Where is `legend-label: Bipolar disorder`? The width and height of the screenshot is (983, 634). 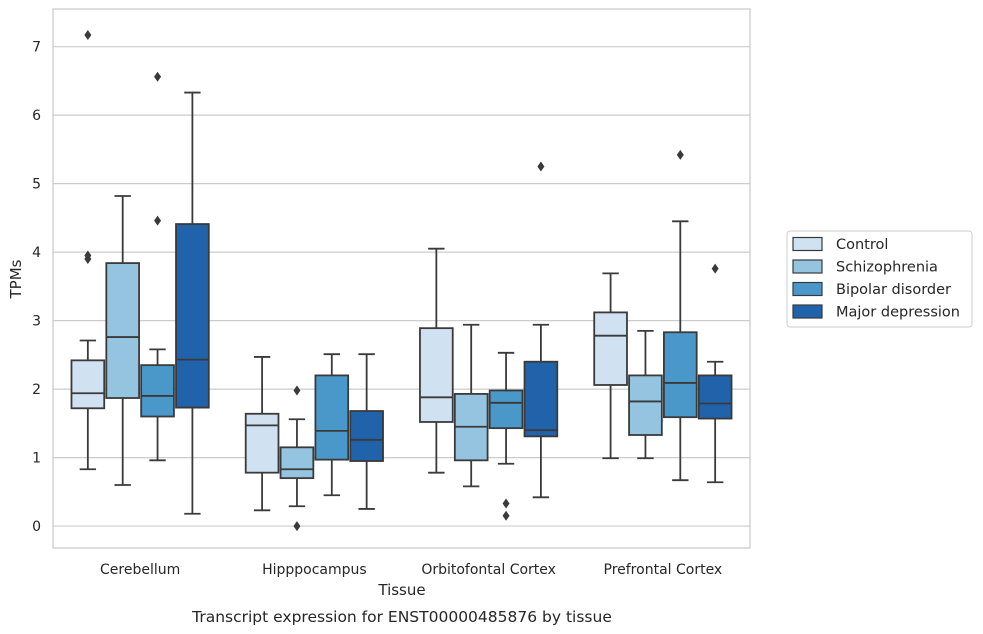
legend-label: Bipolar disorder is located at coordinates (893, 290).